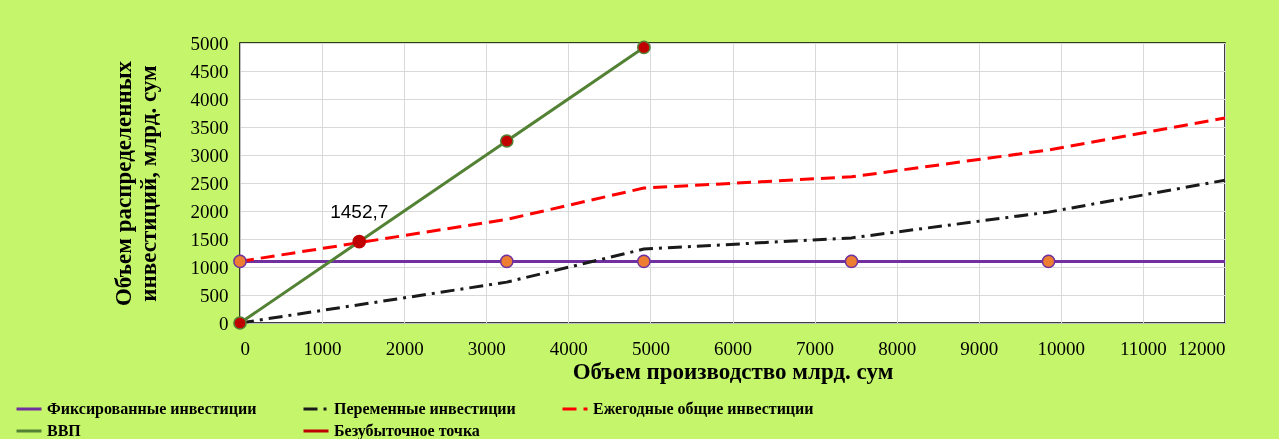 The width and height of the screenshot is (1279, 439). I want to click on x-tick-label: 7000, so click(815, 348).